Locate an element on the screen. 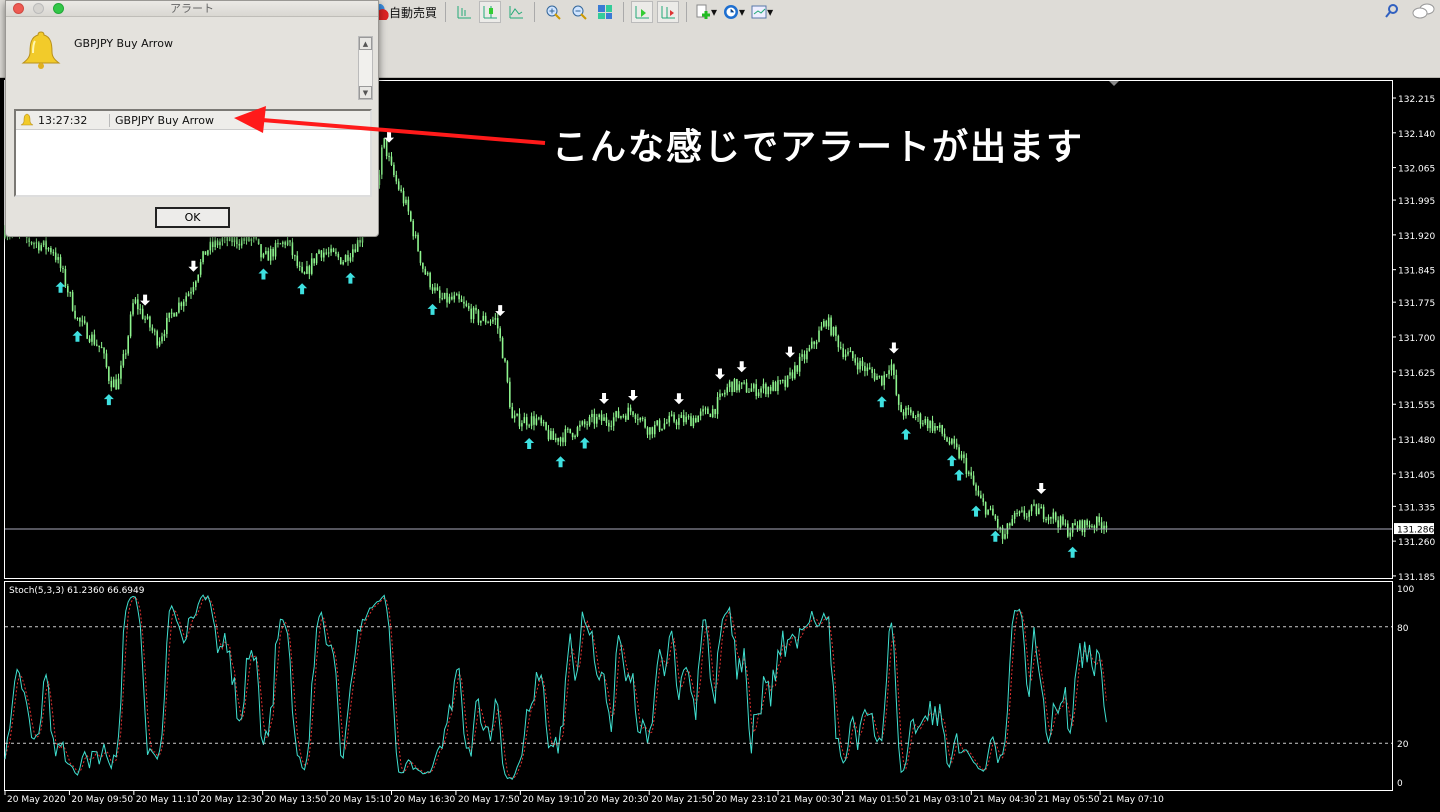  chat-icon is located at coordinates (1424, 11).